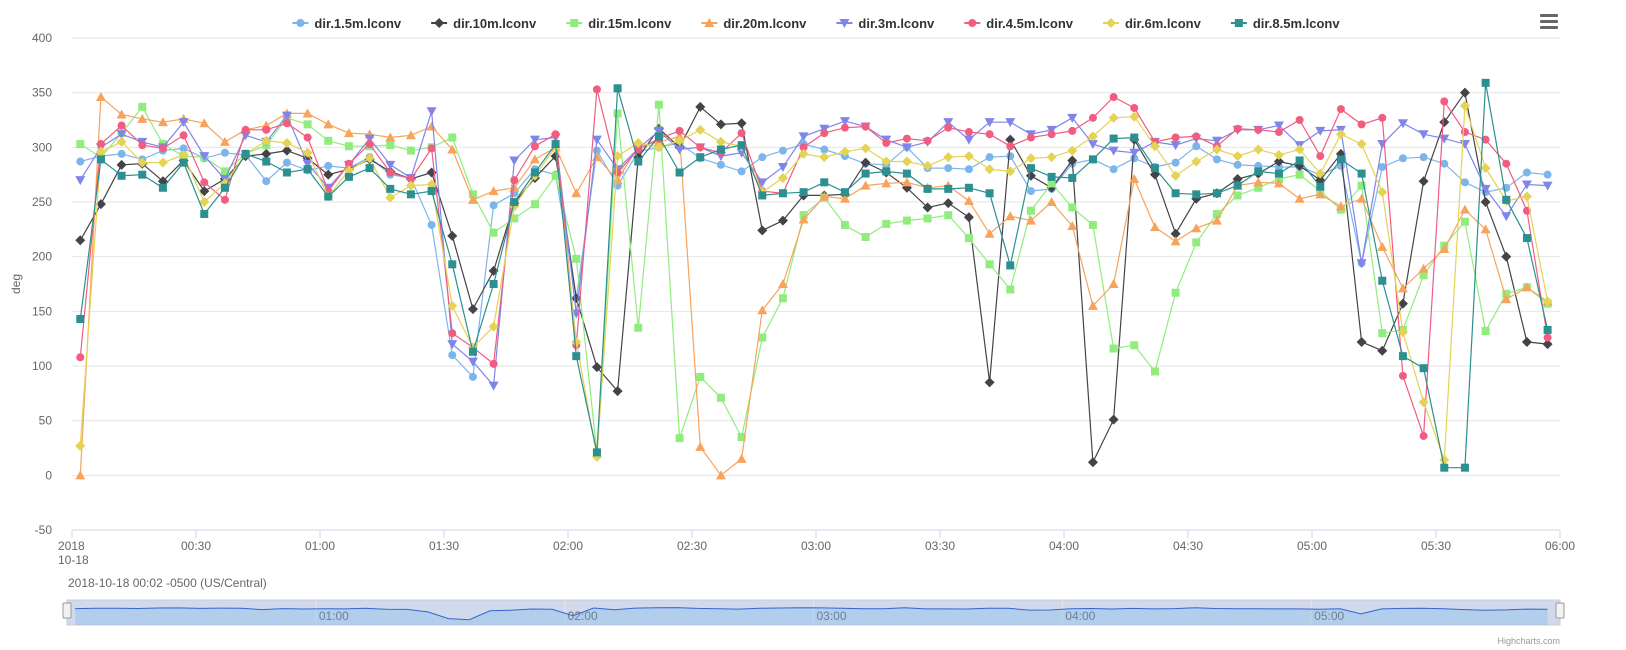 The image size is (1626, 650). What do you see at coordinates (813, 612) in the screenshot?
I see `navigator: 01:00 02:00 03:00 04:00 05:00` at bounding box center [813, 612].